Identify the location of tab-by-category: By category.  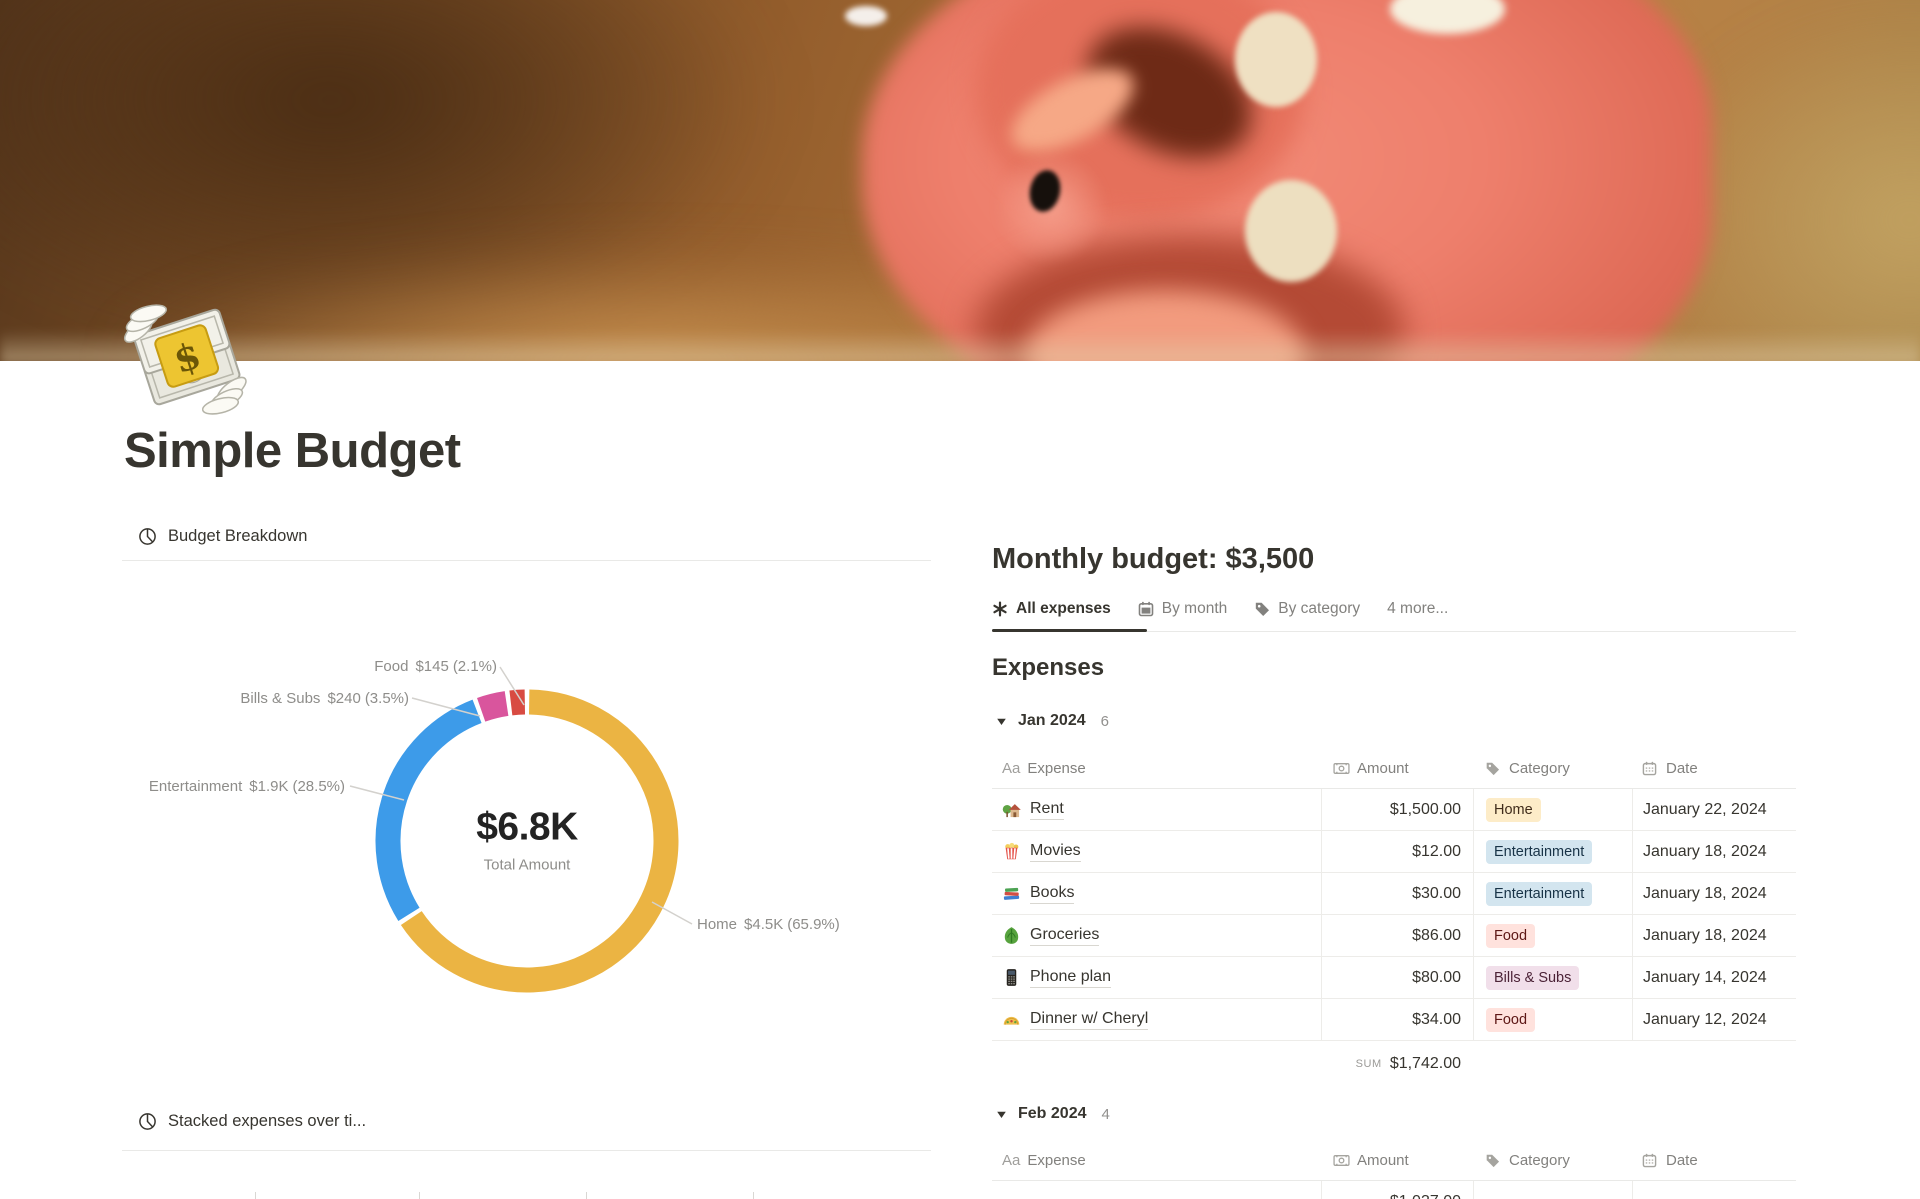
(1307, 609).